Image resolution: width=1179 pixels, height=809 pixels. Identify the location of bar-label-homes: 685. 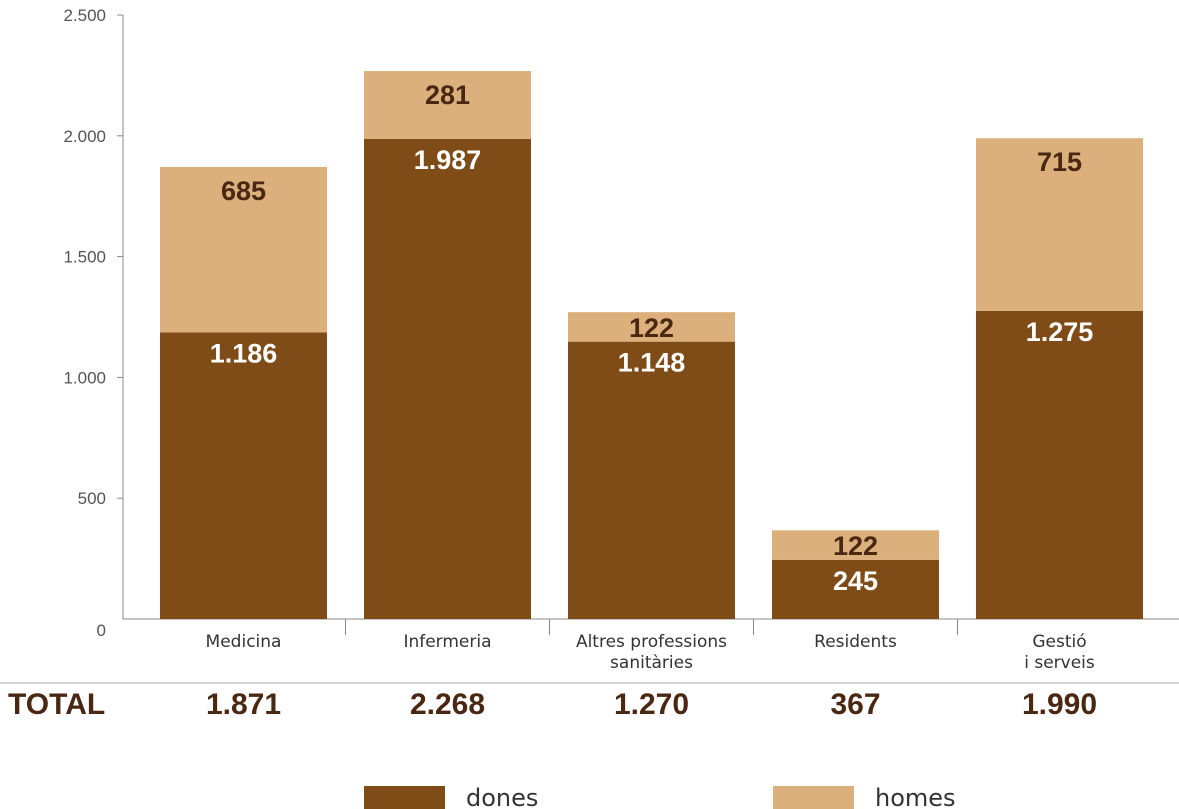
(243, 191).